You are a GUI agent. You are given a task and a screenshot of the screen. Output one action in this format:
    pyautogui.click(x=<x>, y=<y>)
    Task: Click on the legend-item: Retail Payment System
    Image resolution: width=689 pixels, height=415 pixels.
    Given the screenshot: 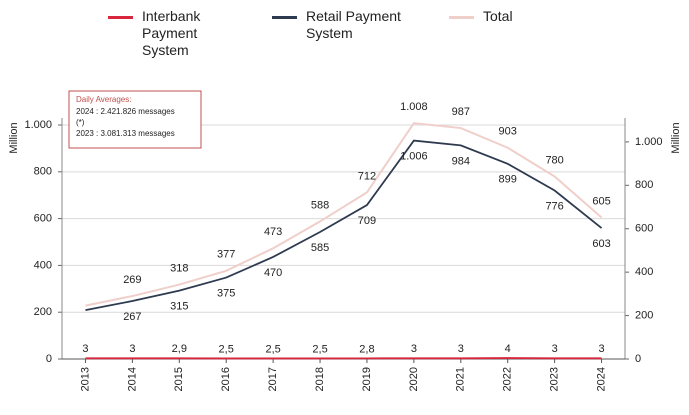 What is the action you would take?
    pyautogui.click(x=346, y=25)
    